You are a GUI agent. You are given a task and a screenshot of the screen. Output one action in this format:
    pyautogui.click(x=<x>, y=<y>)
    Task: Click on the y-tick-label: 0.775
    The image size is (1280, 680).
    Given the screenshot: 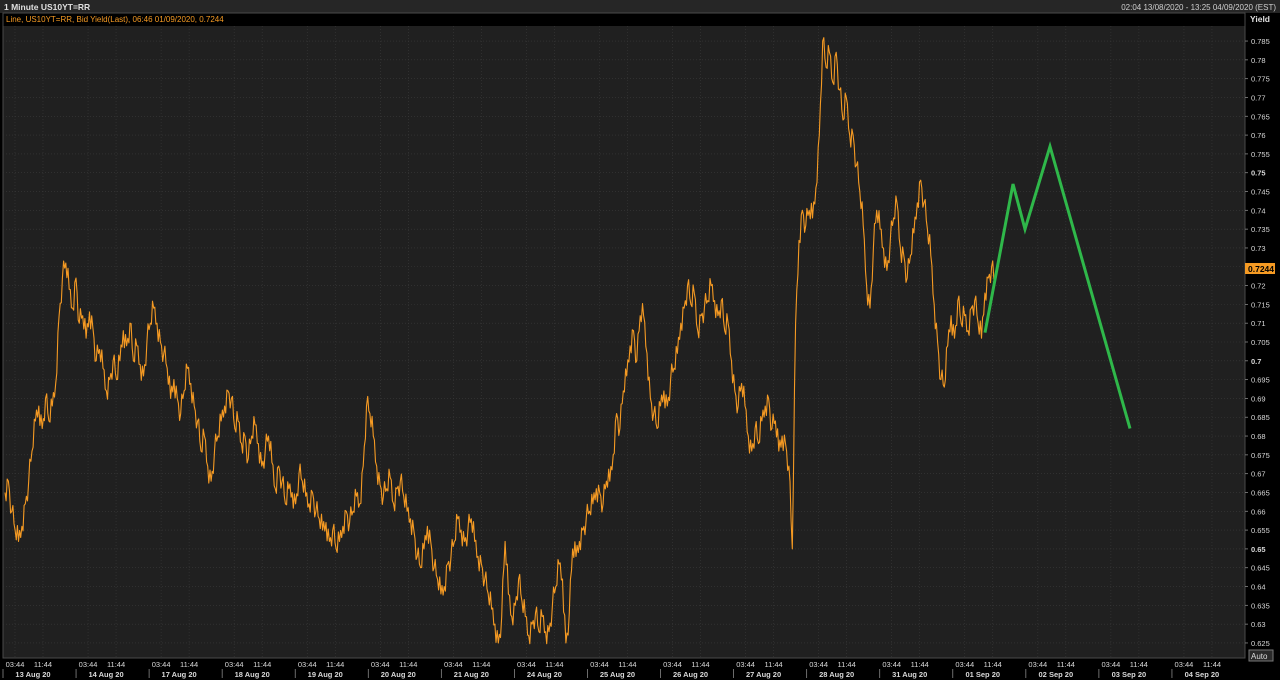 What is the action you would take?
    pyautogui.click(x=1260, y=79)
    